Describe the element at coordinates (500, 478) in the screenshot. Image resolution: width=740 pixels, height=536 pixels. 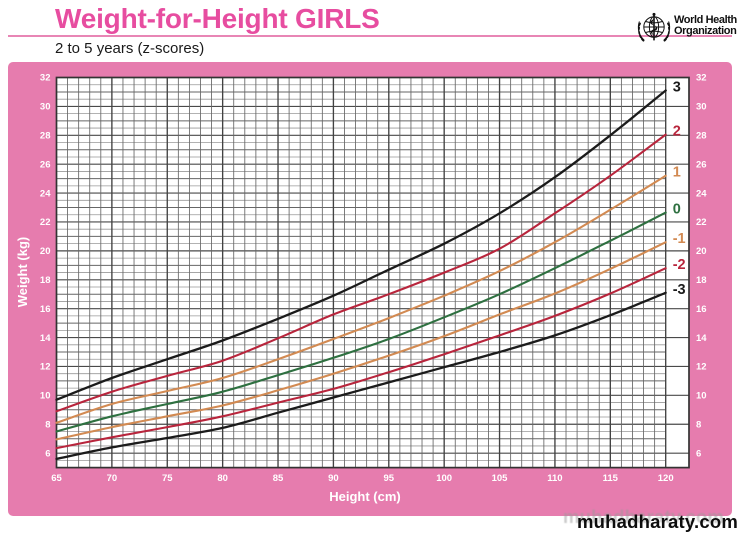
I see `x-tick: 105` at that location.